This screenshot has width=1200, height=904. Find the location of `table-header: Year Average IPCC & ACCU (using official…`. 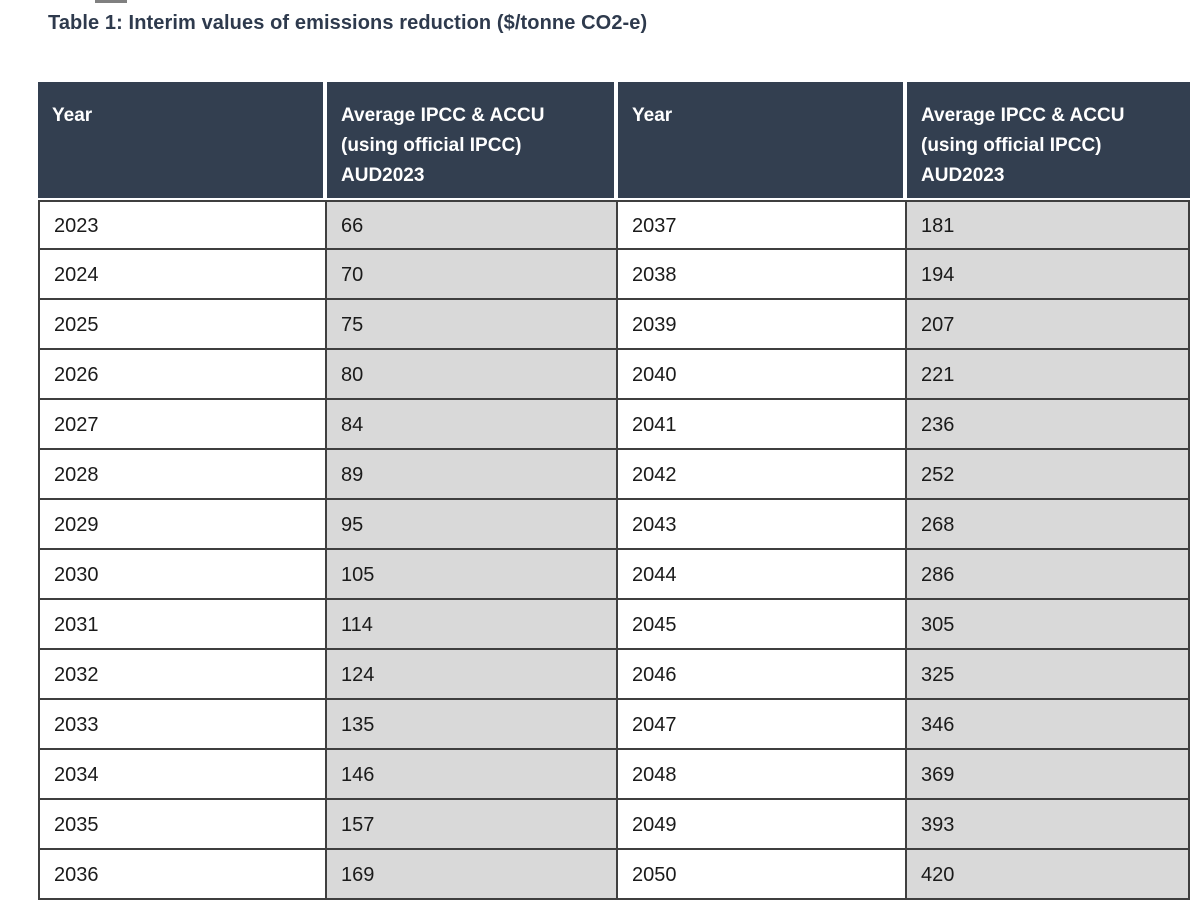

table-header: Year Average IPCC & ACCU (using official… is located at coordinates (614, 141).